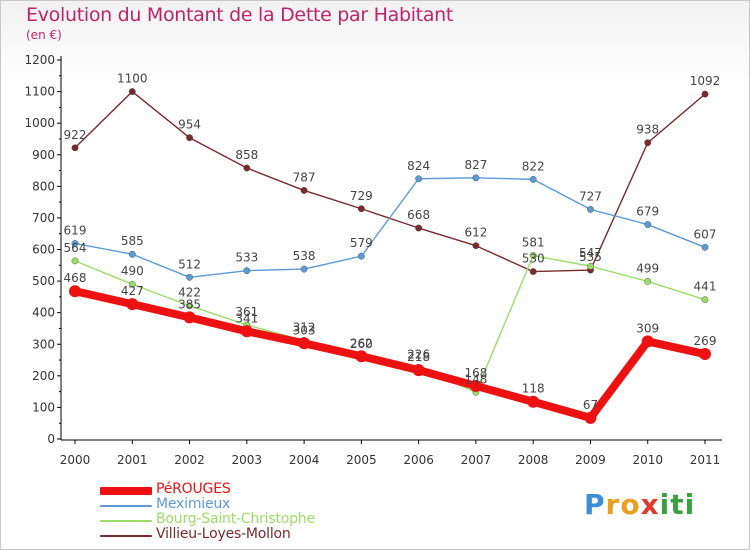 Image resolution: width=750 pixels, height=550 pixels. I want to click on logo-letter: o, so click(630, 504).